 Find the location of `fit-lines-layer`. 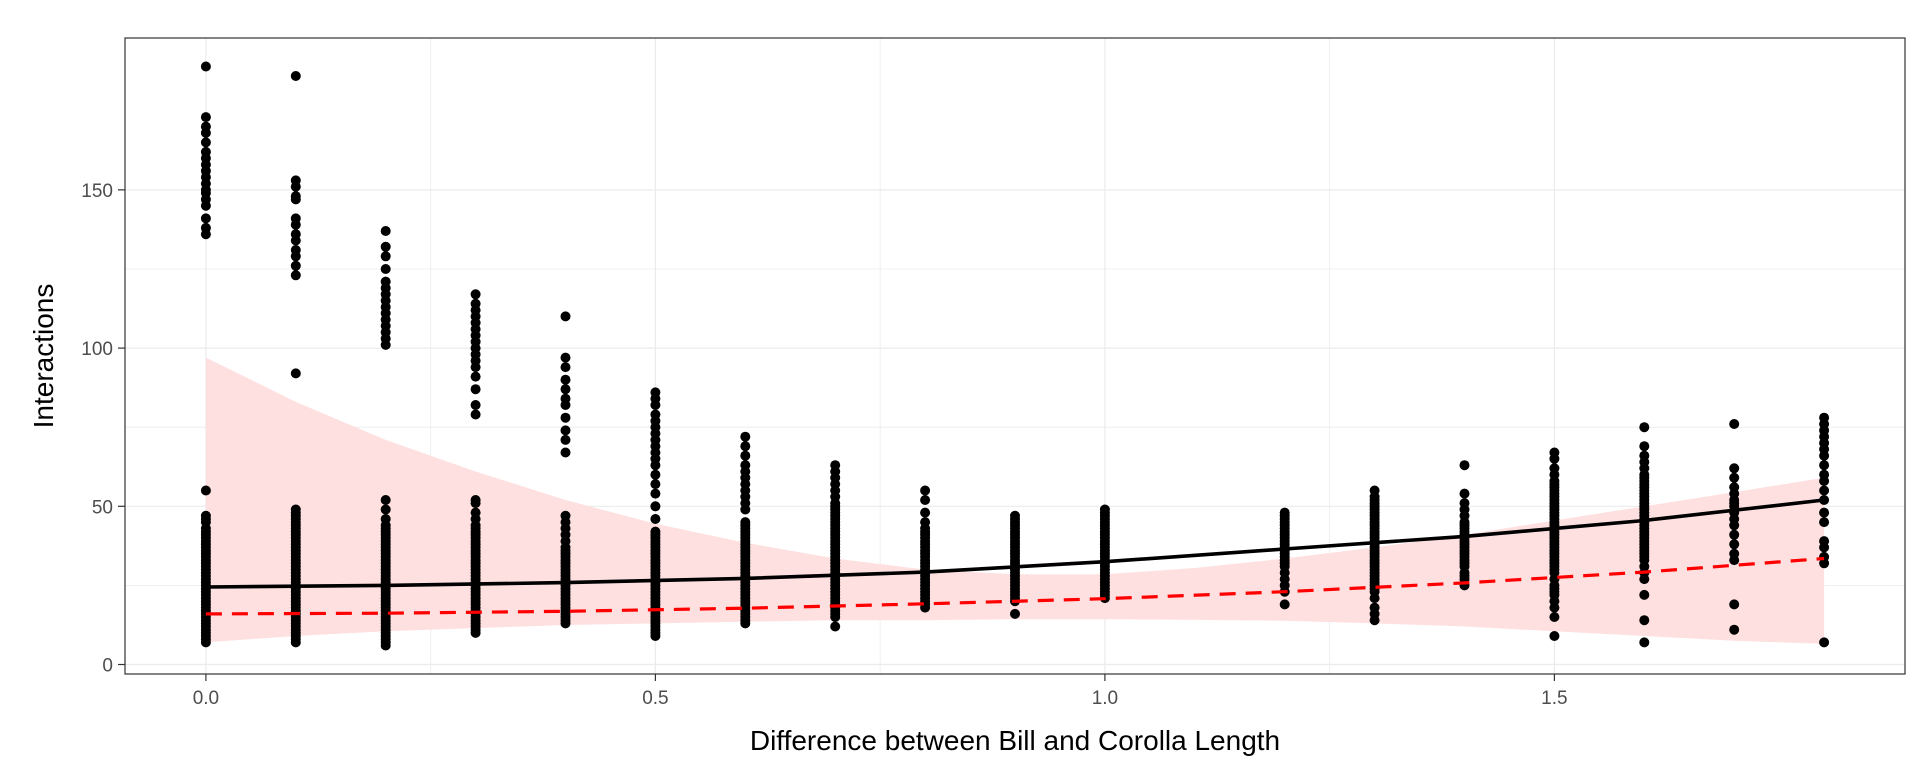

fit-lines-layer is located at coordinates (1015, 557).